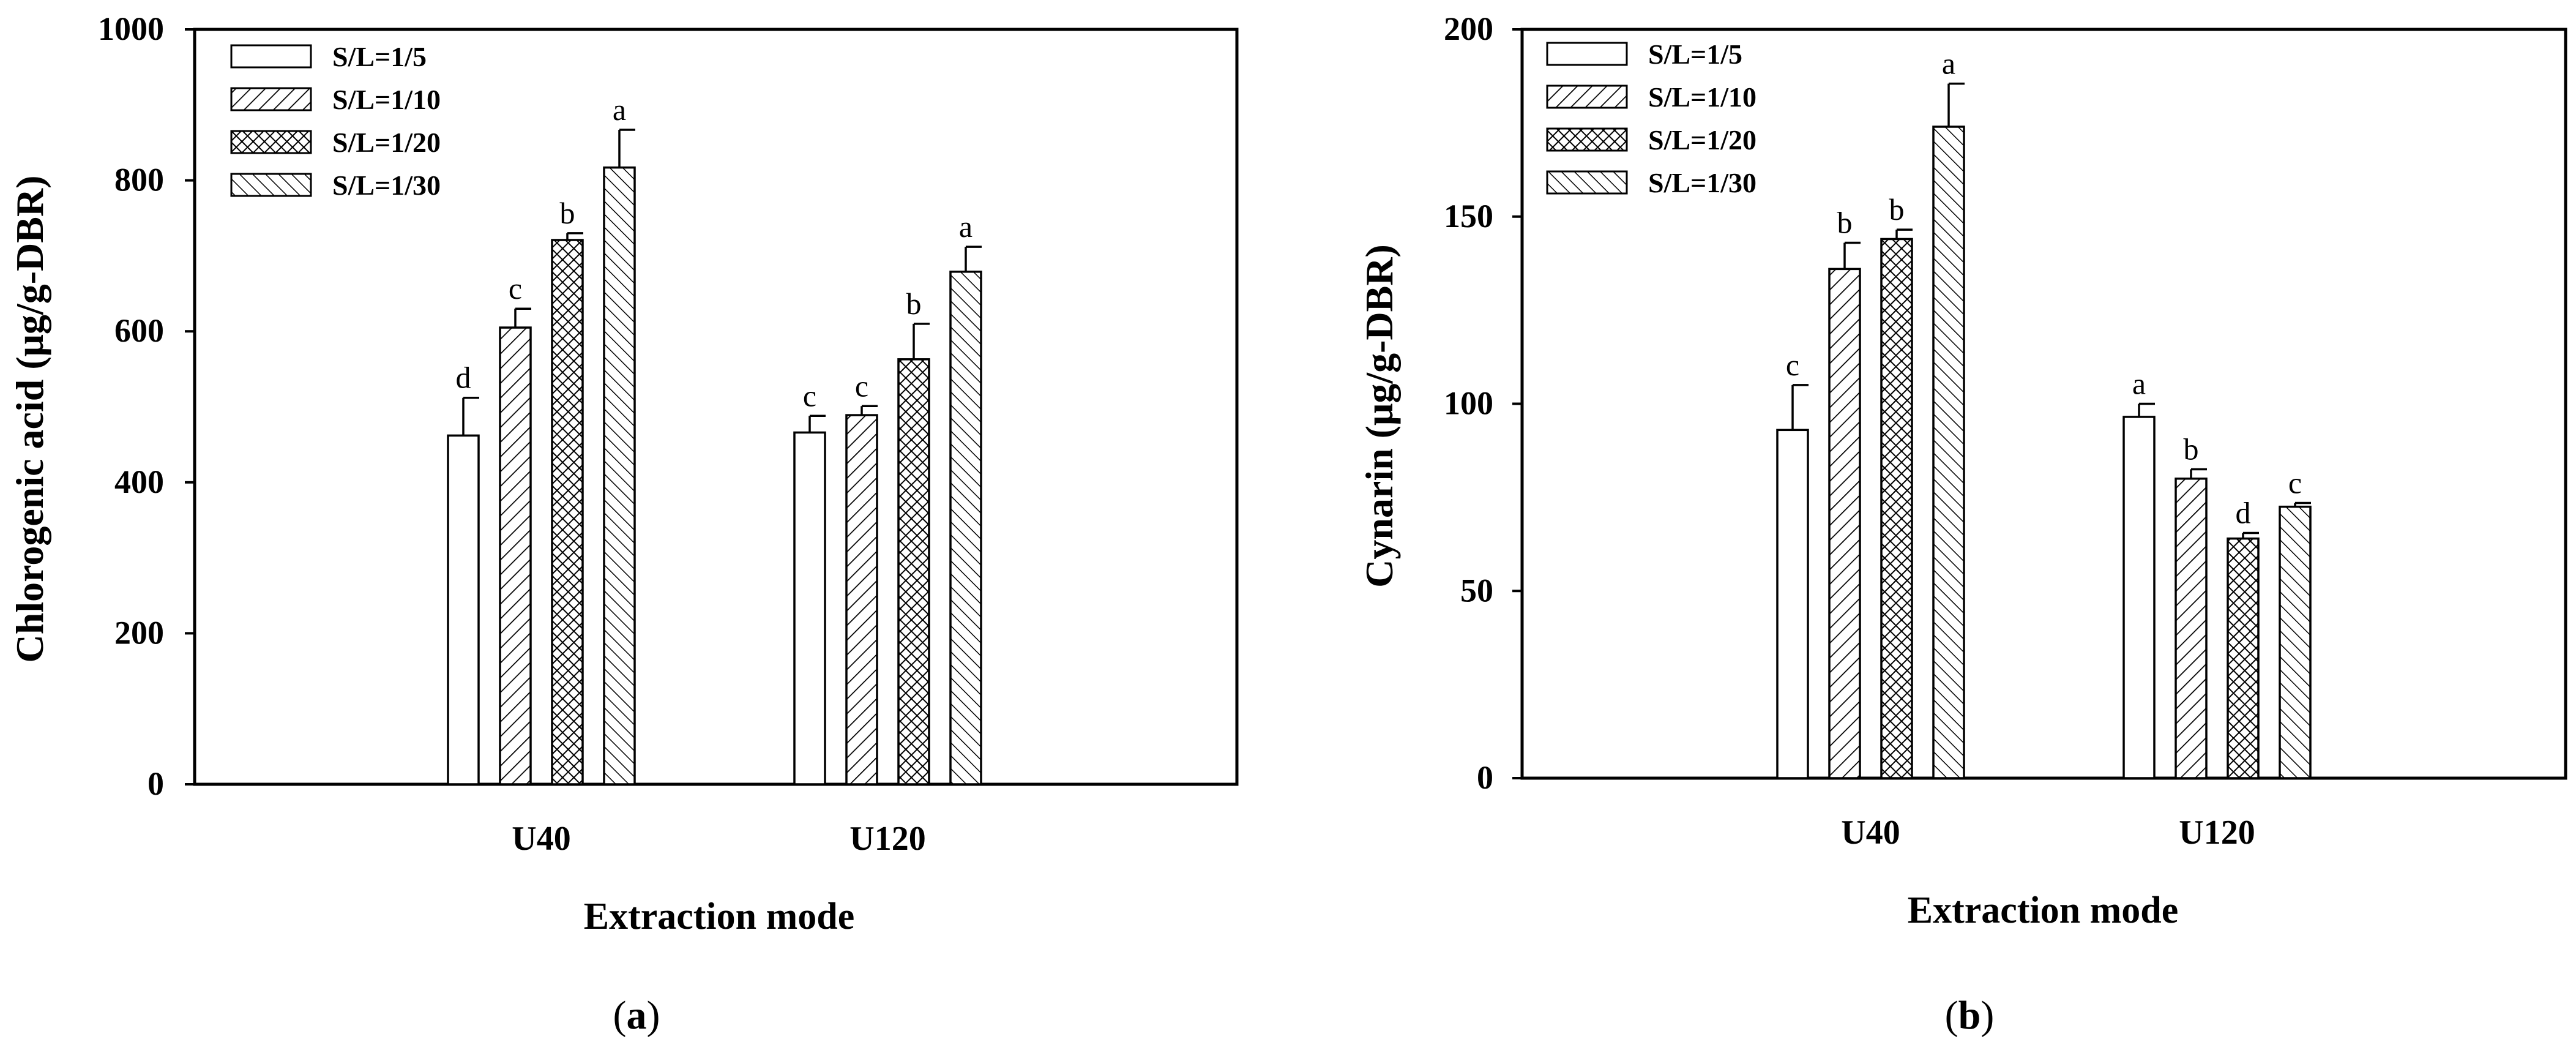 This screenshot has height=1050, width=2576. Describe the element at coordinates (1970, 1015) in the screenshot. I see `panel-label: (b)` at that location.